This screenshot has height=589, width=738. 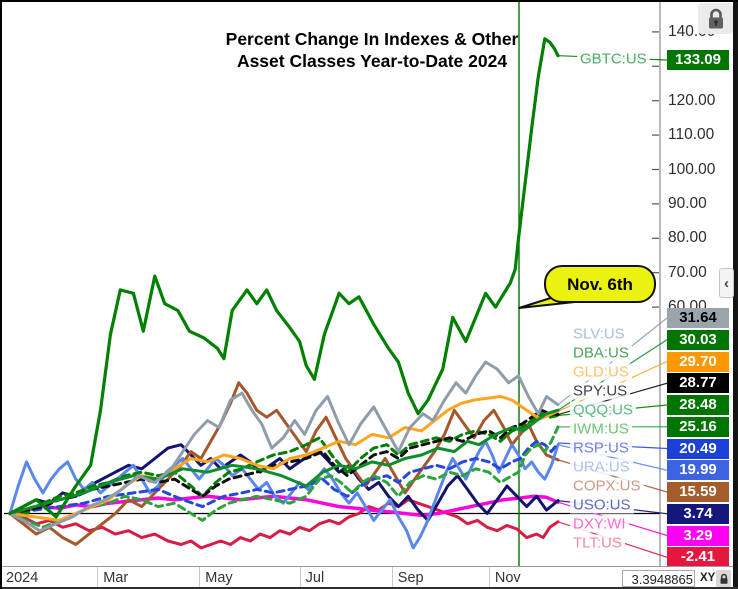 I want to click on series-label-qqq:us: QQQ:US, so click(x=603, y=410).